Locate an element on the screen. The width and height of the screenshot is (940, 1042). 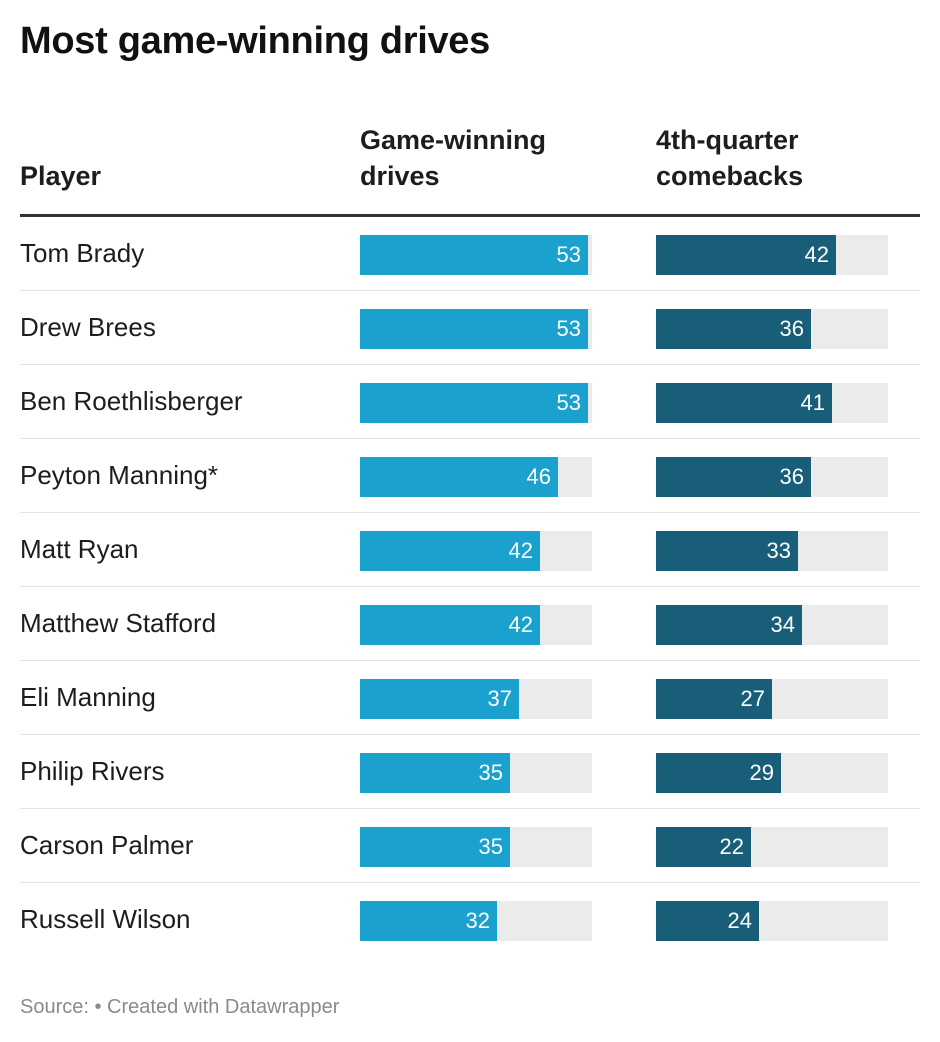
player-name: Carson Palmer is located at coordinates (107, 845).